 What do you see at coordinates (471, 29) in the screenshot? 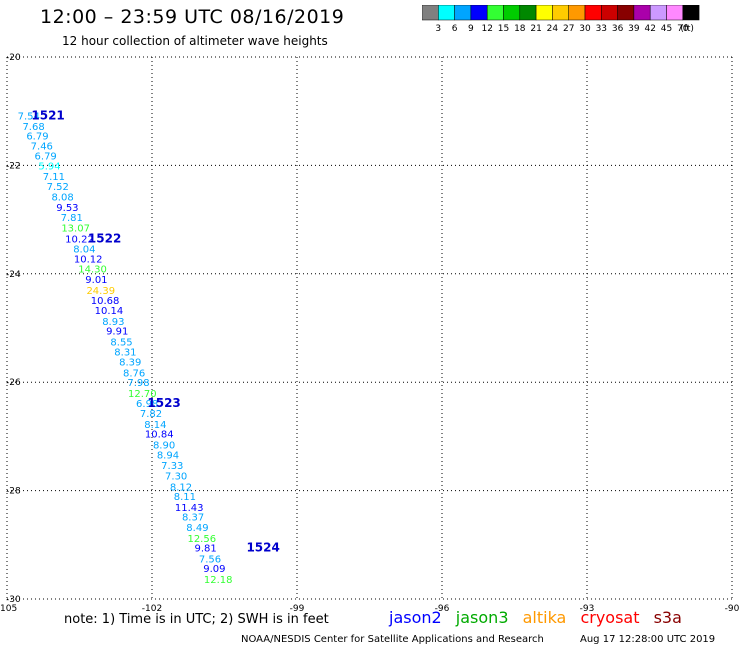
I see `colorbar-tick-label: 9` at bounding box center [471, 29].